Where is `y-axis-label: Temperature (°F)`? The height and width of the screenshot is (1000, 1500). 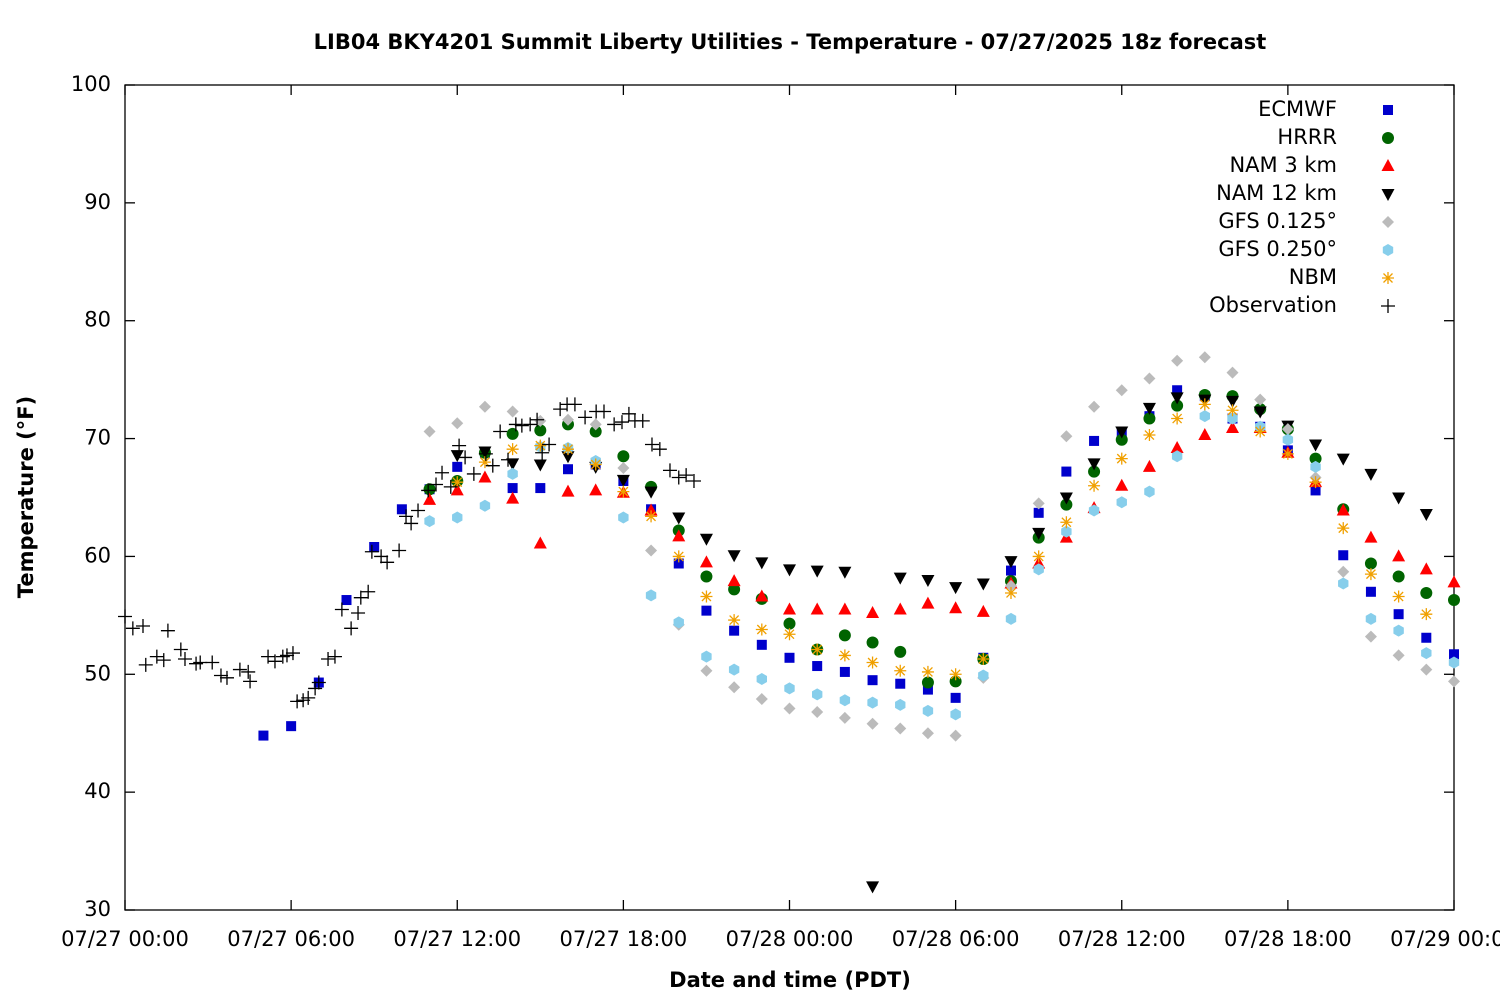
y-axis-label: Temperature (°F) is located at coordinates (26, 497).